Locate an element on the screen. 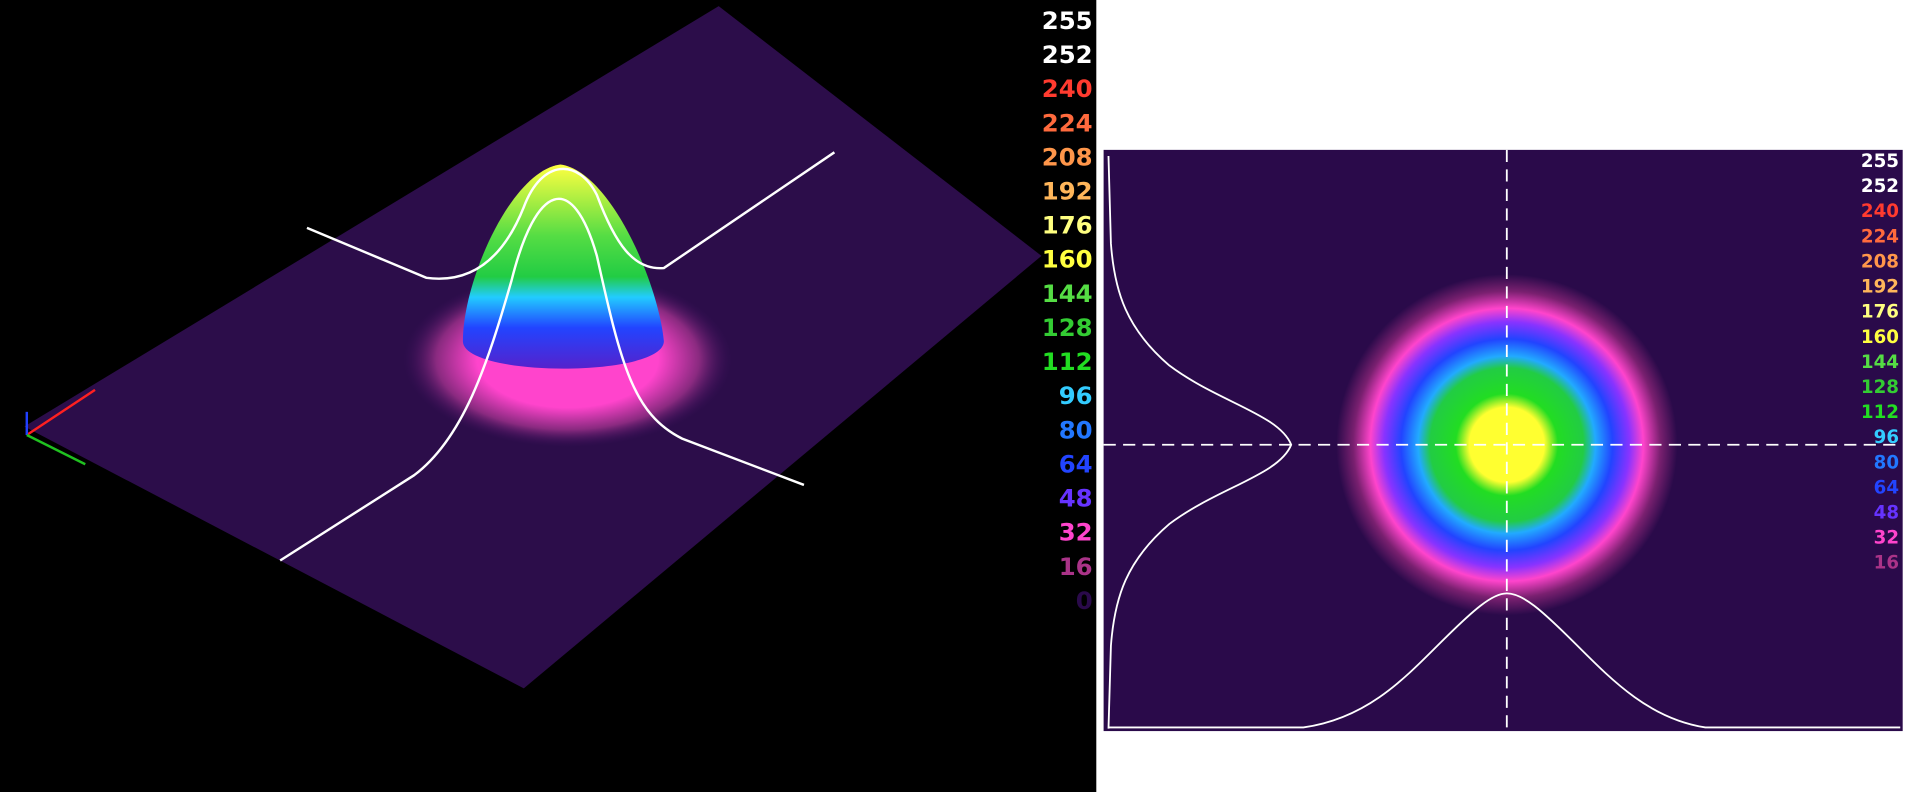 The height and width of the screenshot is (792, 1910). peak is located at coordinates (563, 266).